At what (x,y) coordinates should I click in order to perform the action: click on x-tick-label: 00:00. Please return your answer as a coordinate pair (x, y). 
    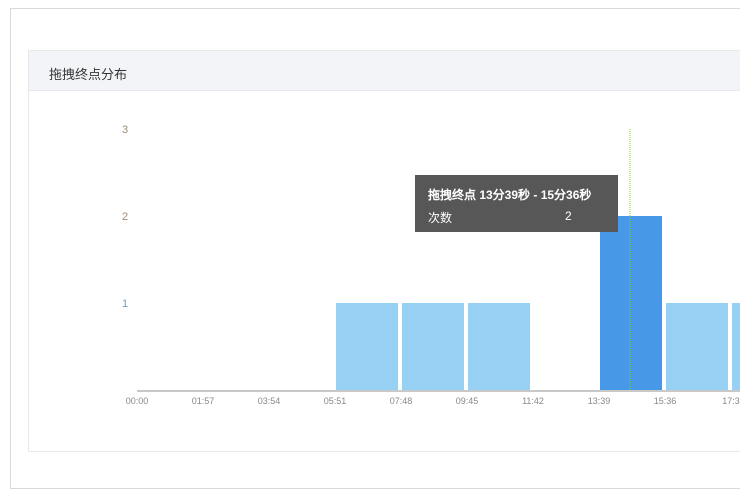
    Looking at the image, I should click on (137, 401).